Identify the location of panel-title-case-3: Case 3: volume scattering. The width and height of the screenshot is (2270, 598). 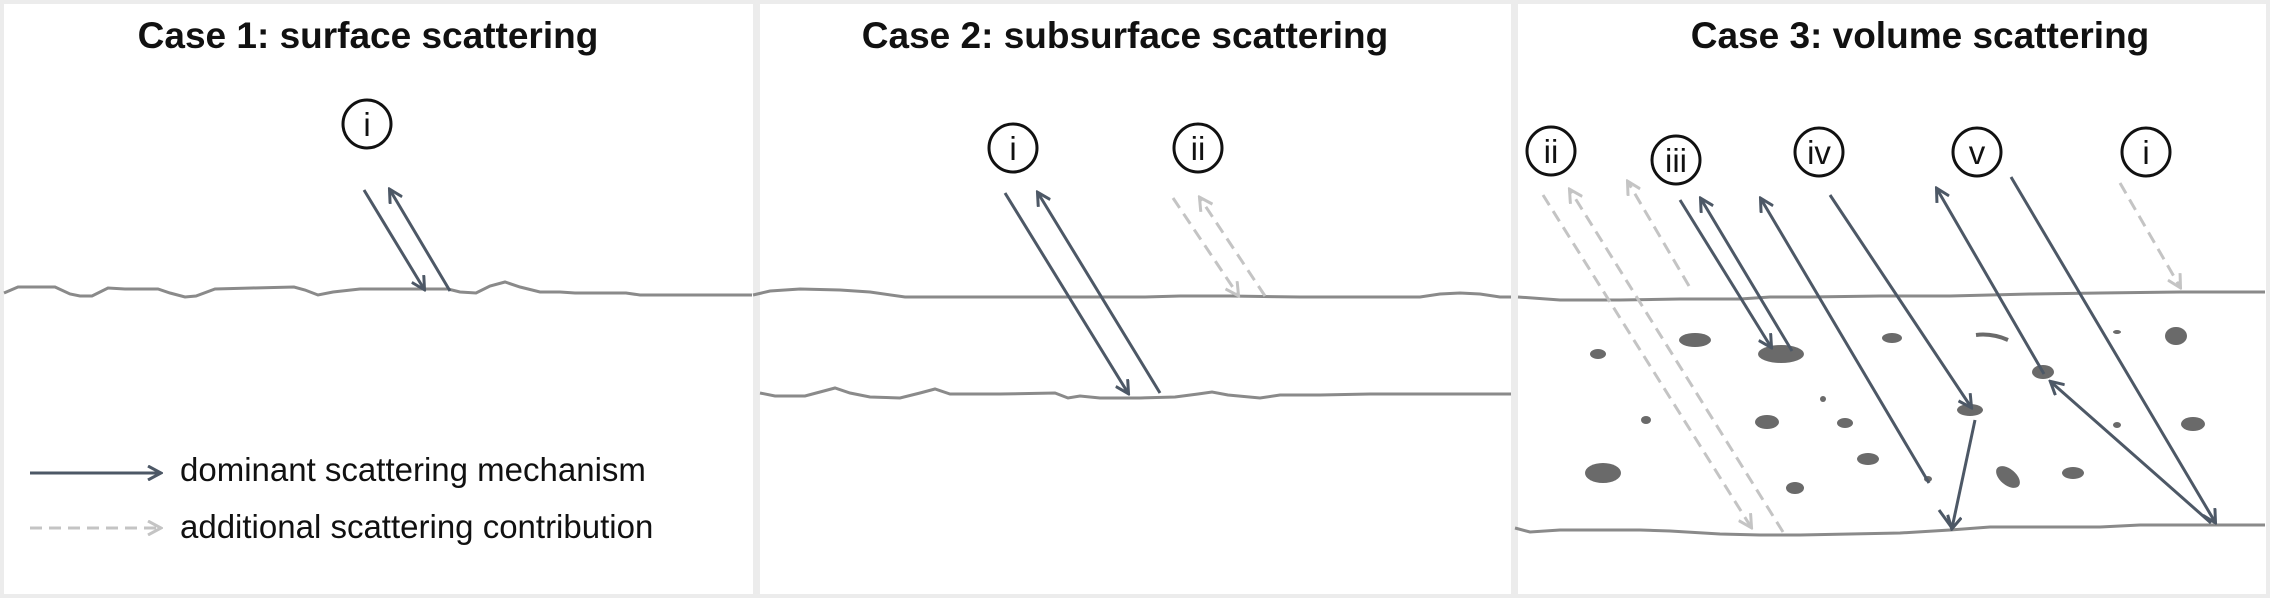
(1920, 35).